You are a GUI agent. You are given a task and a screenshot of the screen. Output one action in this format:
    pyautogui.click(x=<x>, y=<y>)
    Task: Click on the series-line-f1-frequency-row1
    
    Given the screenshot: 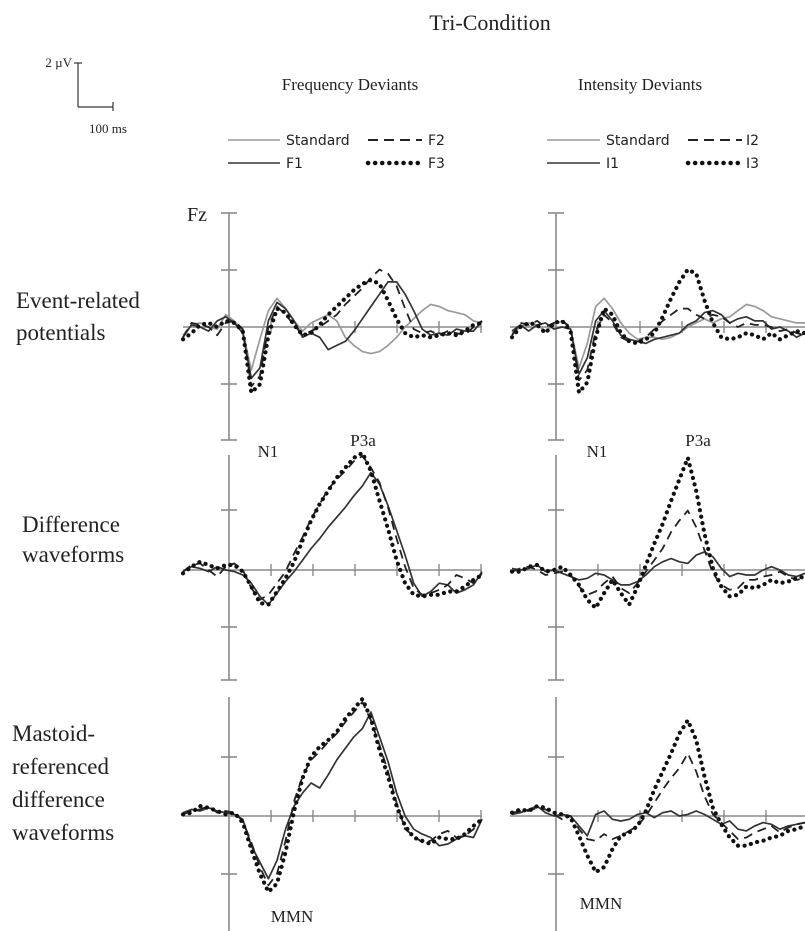 What is the action you would take?
    pyautogui.click(x=332, y=330)
    